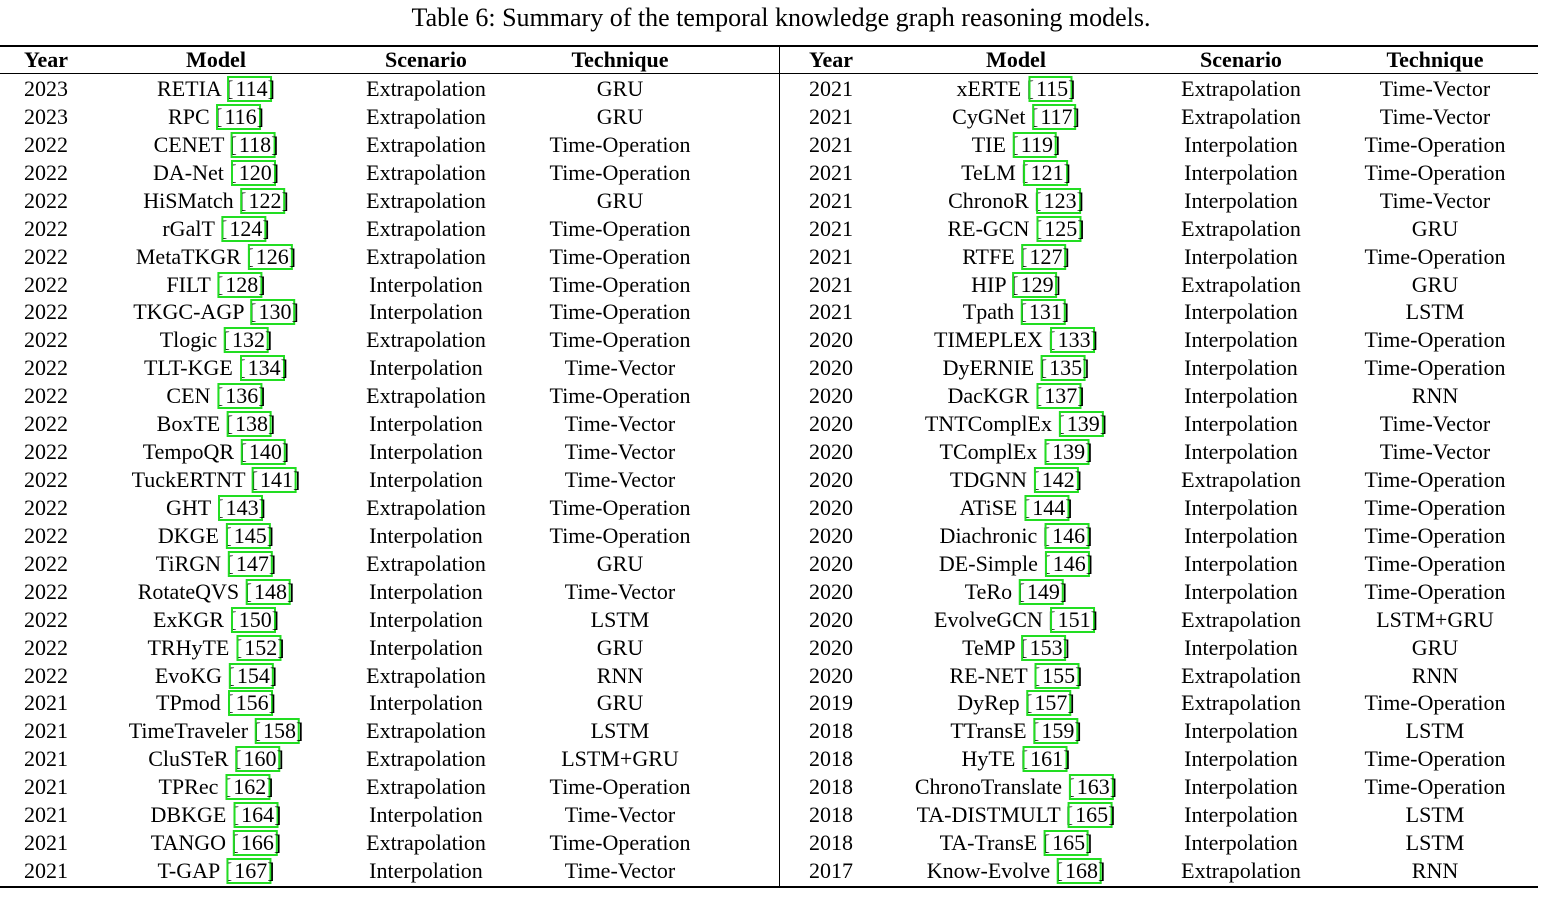 The image size is (1562, 905). What do you see at coordinates (216, 648) in the screenshot?
I see `model-cell: TRHyTE [152]` at bounding box center [216, 648].